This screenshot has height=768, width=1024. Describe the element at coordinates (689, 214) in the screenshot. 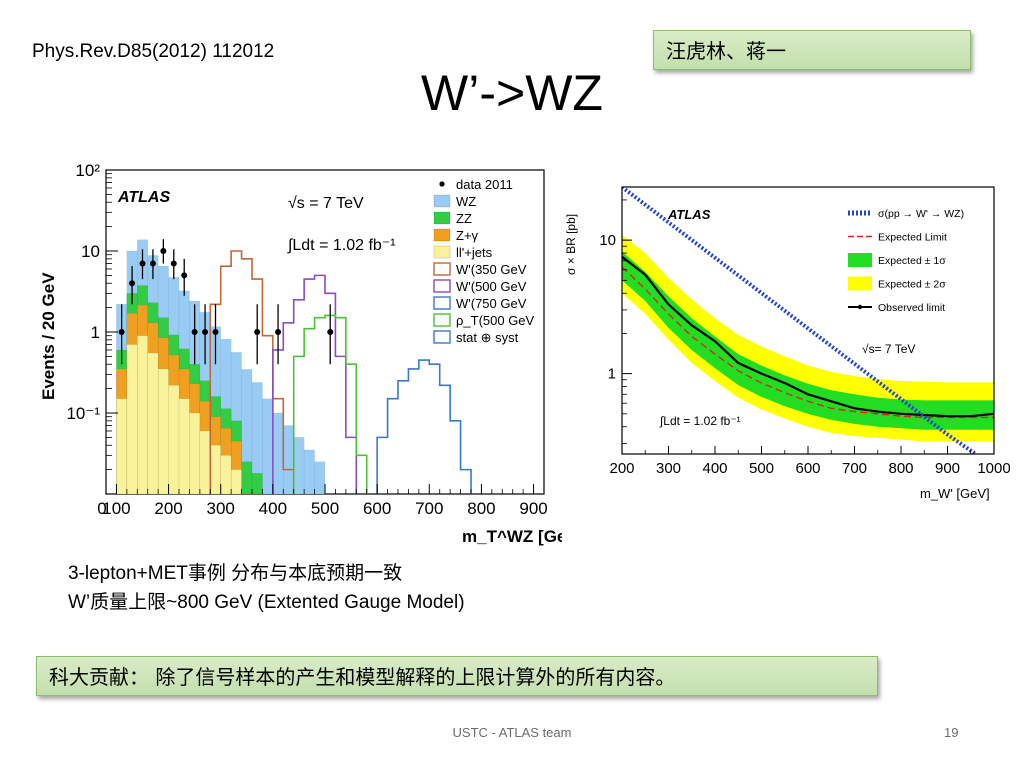

I see `right-atlas-label: ATLAS` at that location.